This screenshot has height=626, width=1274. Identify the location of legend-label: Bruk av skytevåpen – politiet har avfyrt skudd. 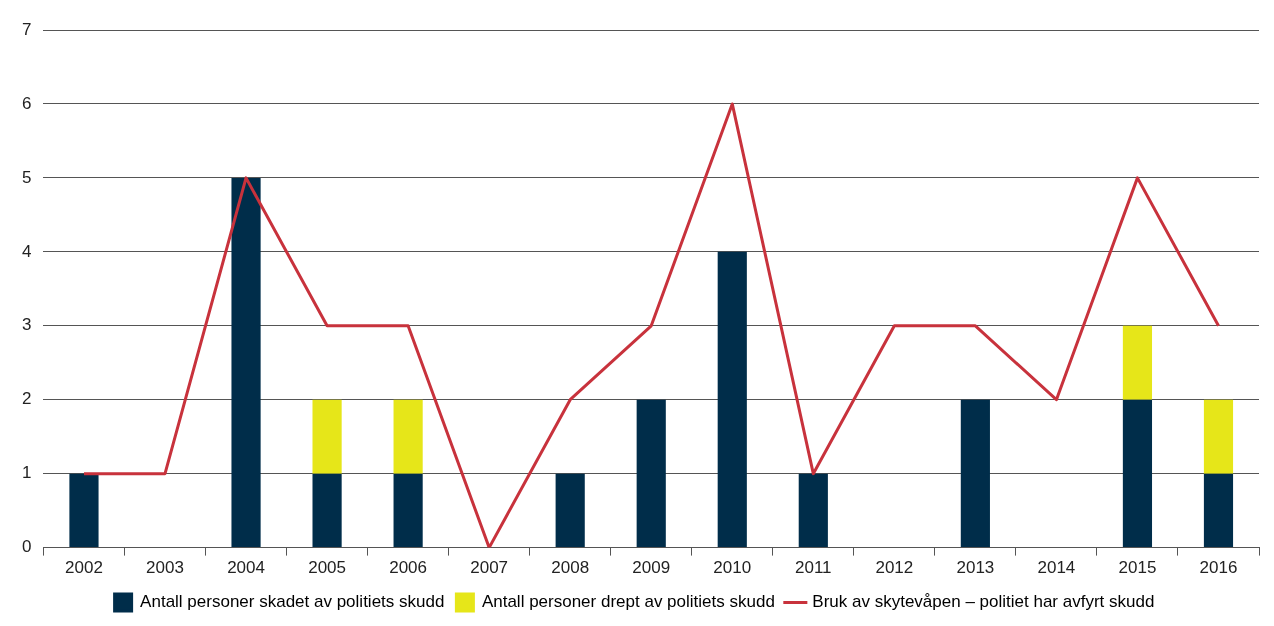
(983, 602).